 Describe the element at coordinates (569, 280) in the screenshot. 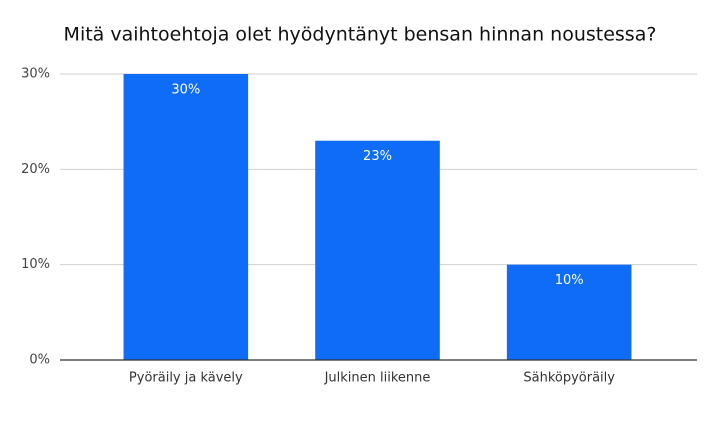

I see `value-label: 10%` at that location.